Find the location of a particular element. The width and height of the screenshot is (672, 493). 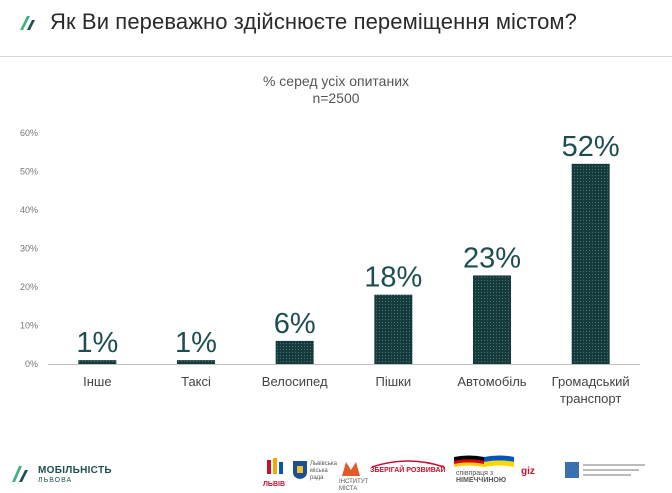

y-tick-label: 10% is located at coordinates (29, 326).